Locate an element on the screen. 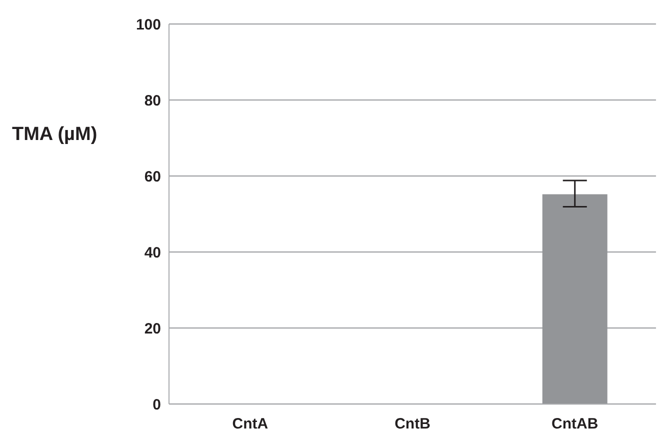 The height and width of the screenshot is (442, 666). y-tick-label: 0 is located at coordinates (156, 405).